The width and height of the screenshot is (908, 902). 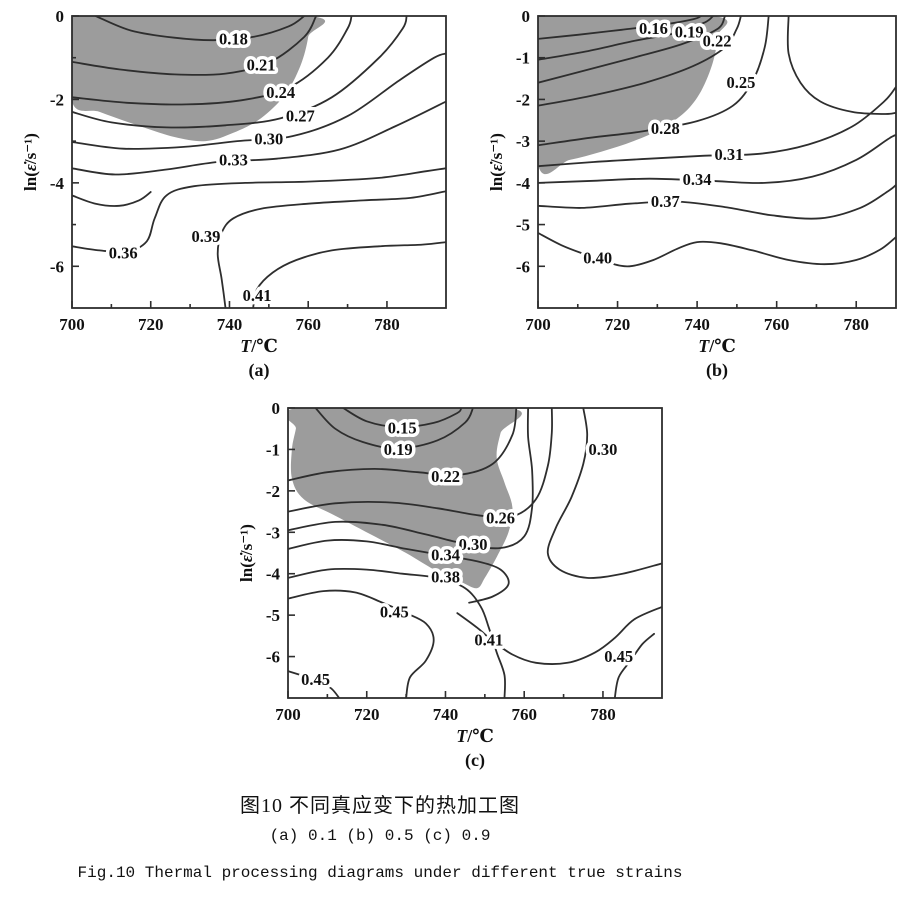 I want to click on contour-label: 0.38, so click(x=445, y=577).